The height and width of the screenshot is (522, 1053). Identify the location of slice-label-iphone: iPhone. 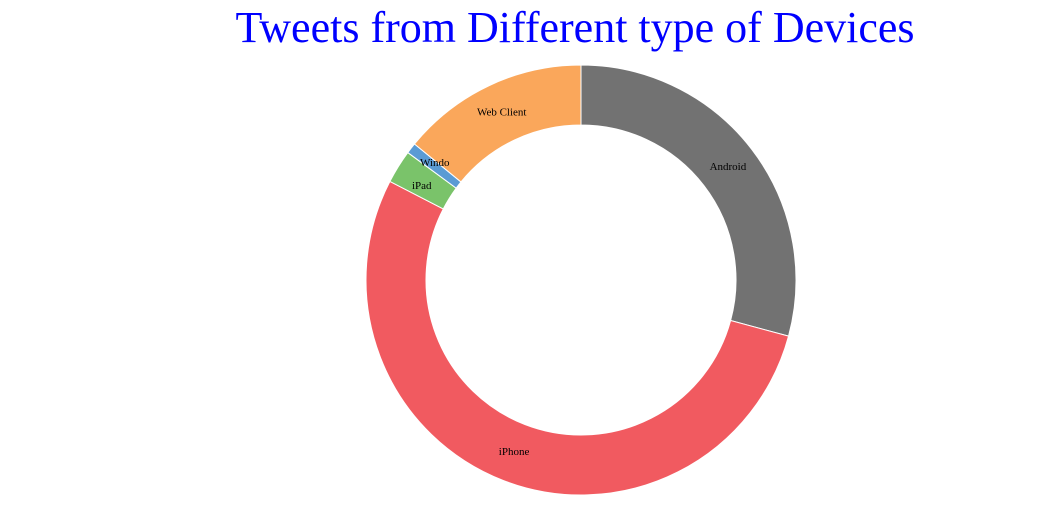
(514, 452).